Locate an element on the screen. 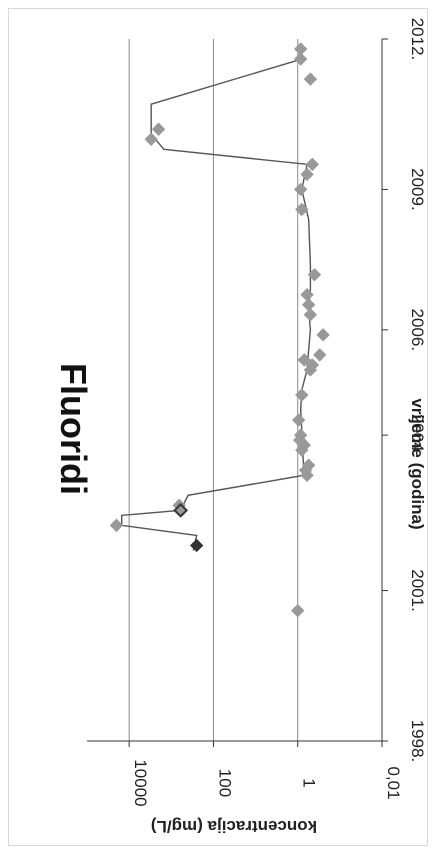 The image size is (436, 854). y-tick-label: 0,01 is located at coordinates (393, 782).